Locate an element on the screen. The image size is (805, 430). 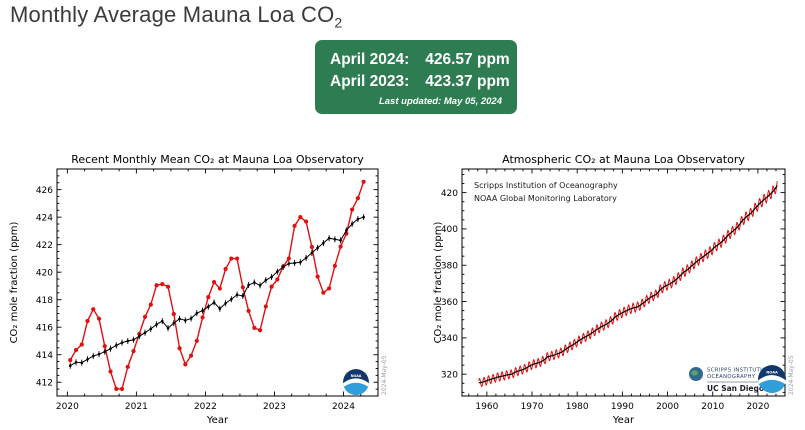
svg-text: 400 is located at coordinates (449, 230).